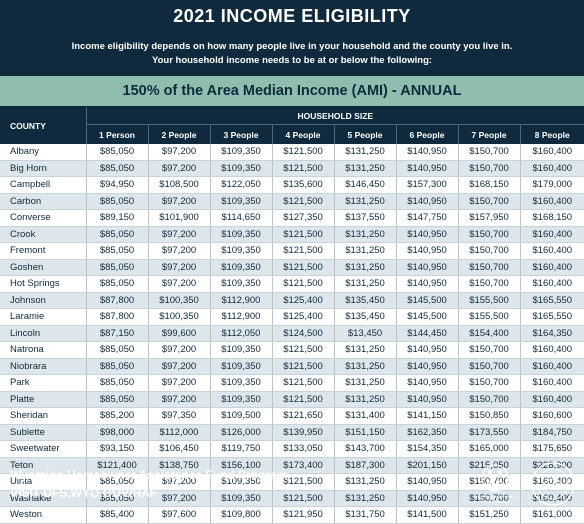 The width and height of the screenshot is (584, 524). Describe the element at coordinates (302, 432) in the screenshot. I see `income-cell: $139,950` at that location.